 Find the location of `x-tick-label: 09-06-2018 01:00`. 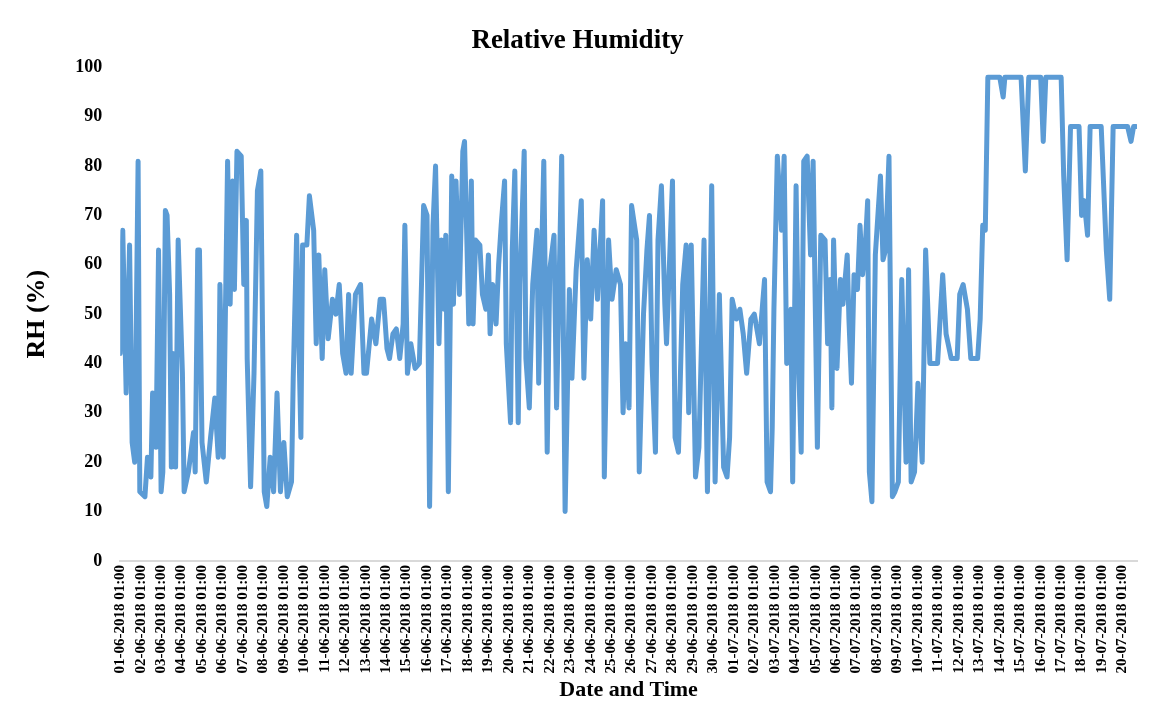

x-tick-label: 09-06-2018 01:00 is located at coordinates (282, 619).